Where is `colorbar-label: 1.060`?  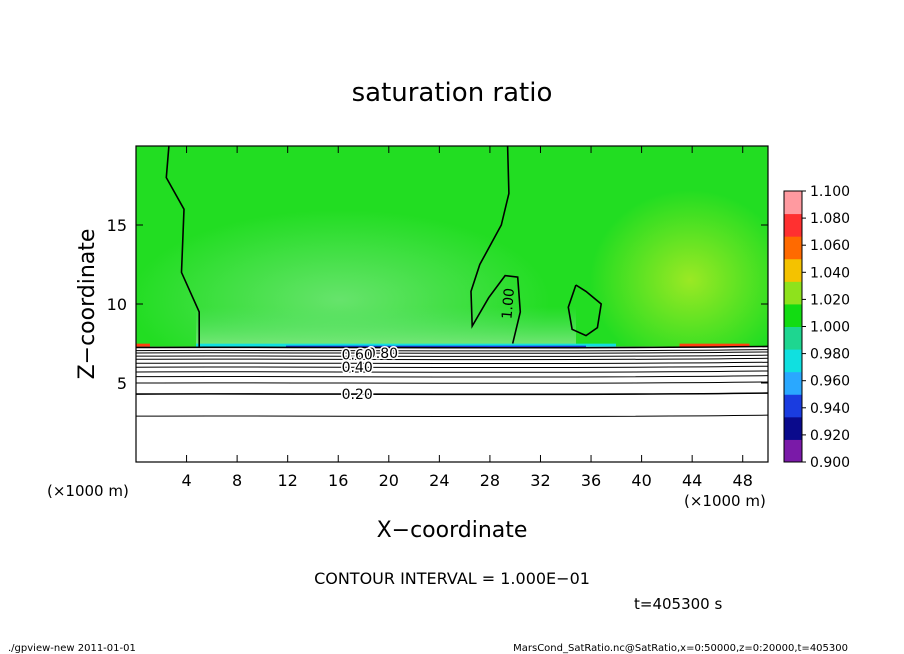
colorbar-label: 1.060 is located at coordinates (830, 246).